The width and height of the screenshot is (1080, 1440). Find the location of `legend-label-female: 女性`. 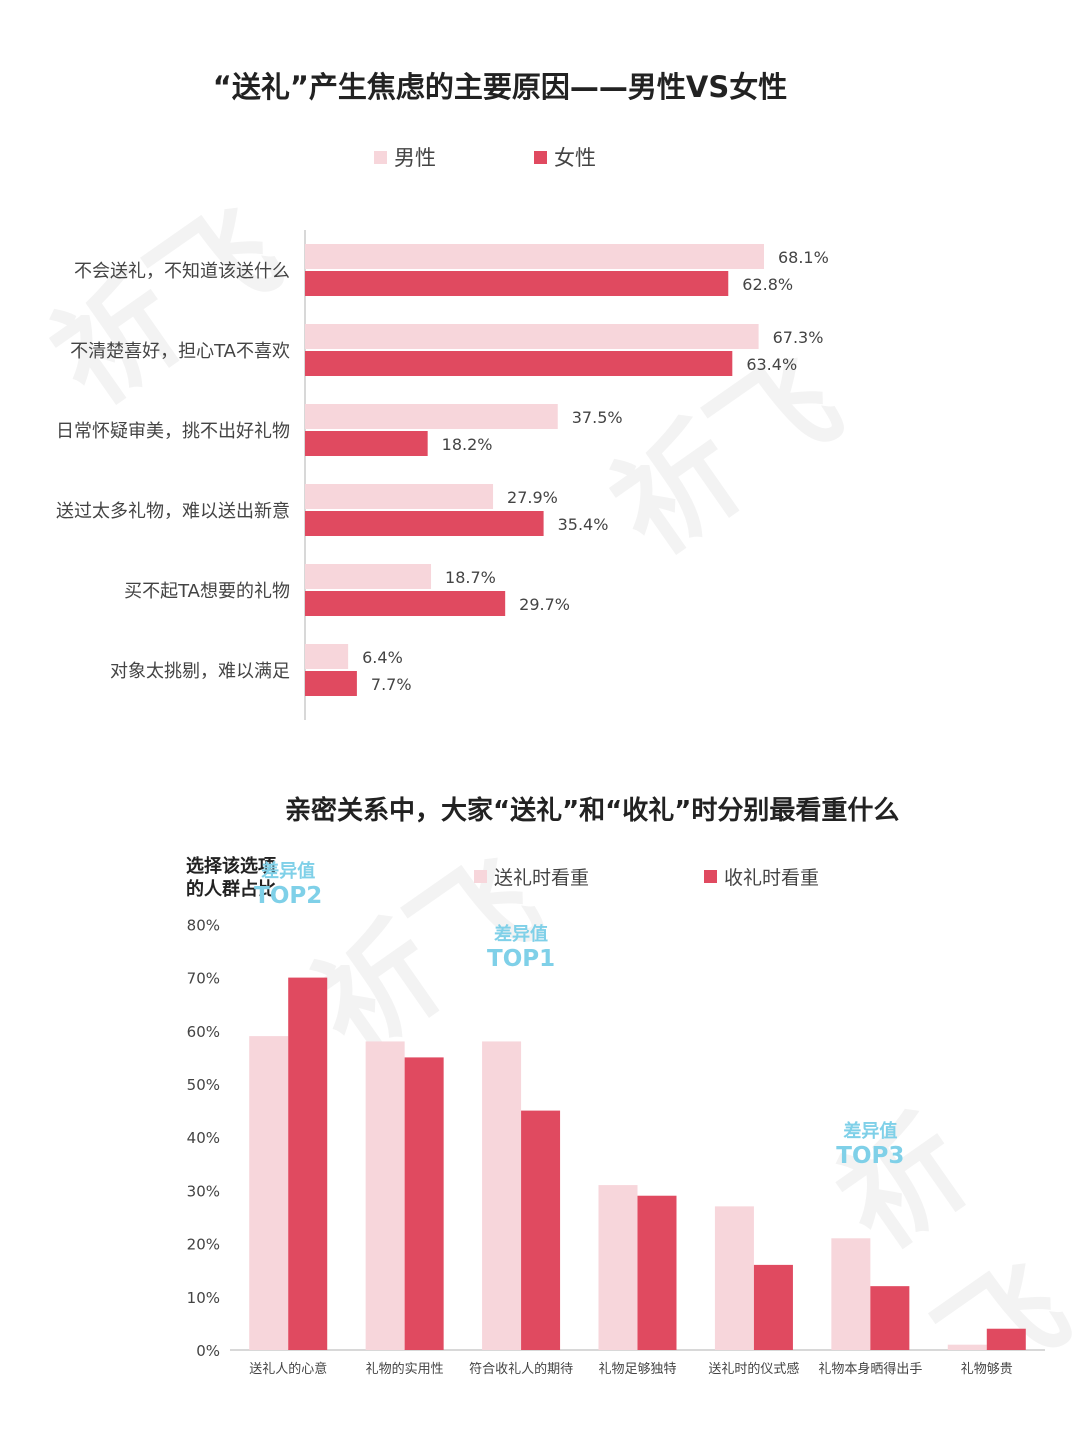

legend-label-female: 女性 is located at coordinates (575, 158).